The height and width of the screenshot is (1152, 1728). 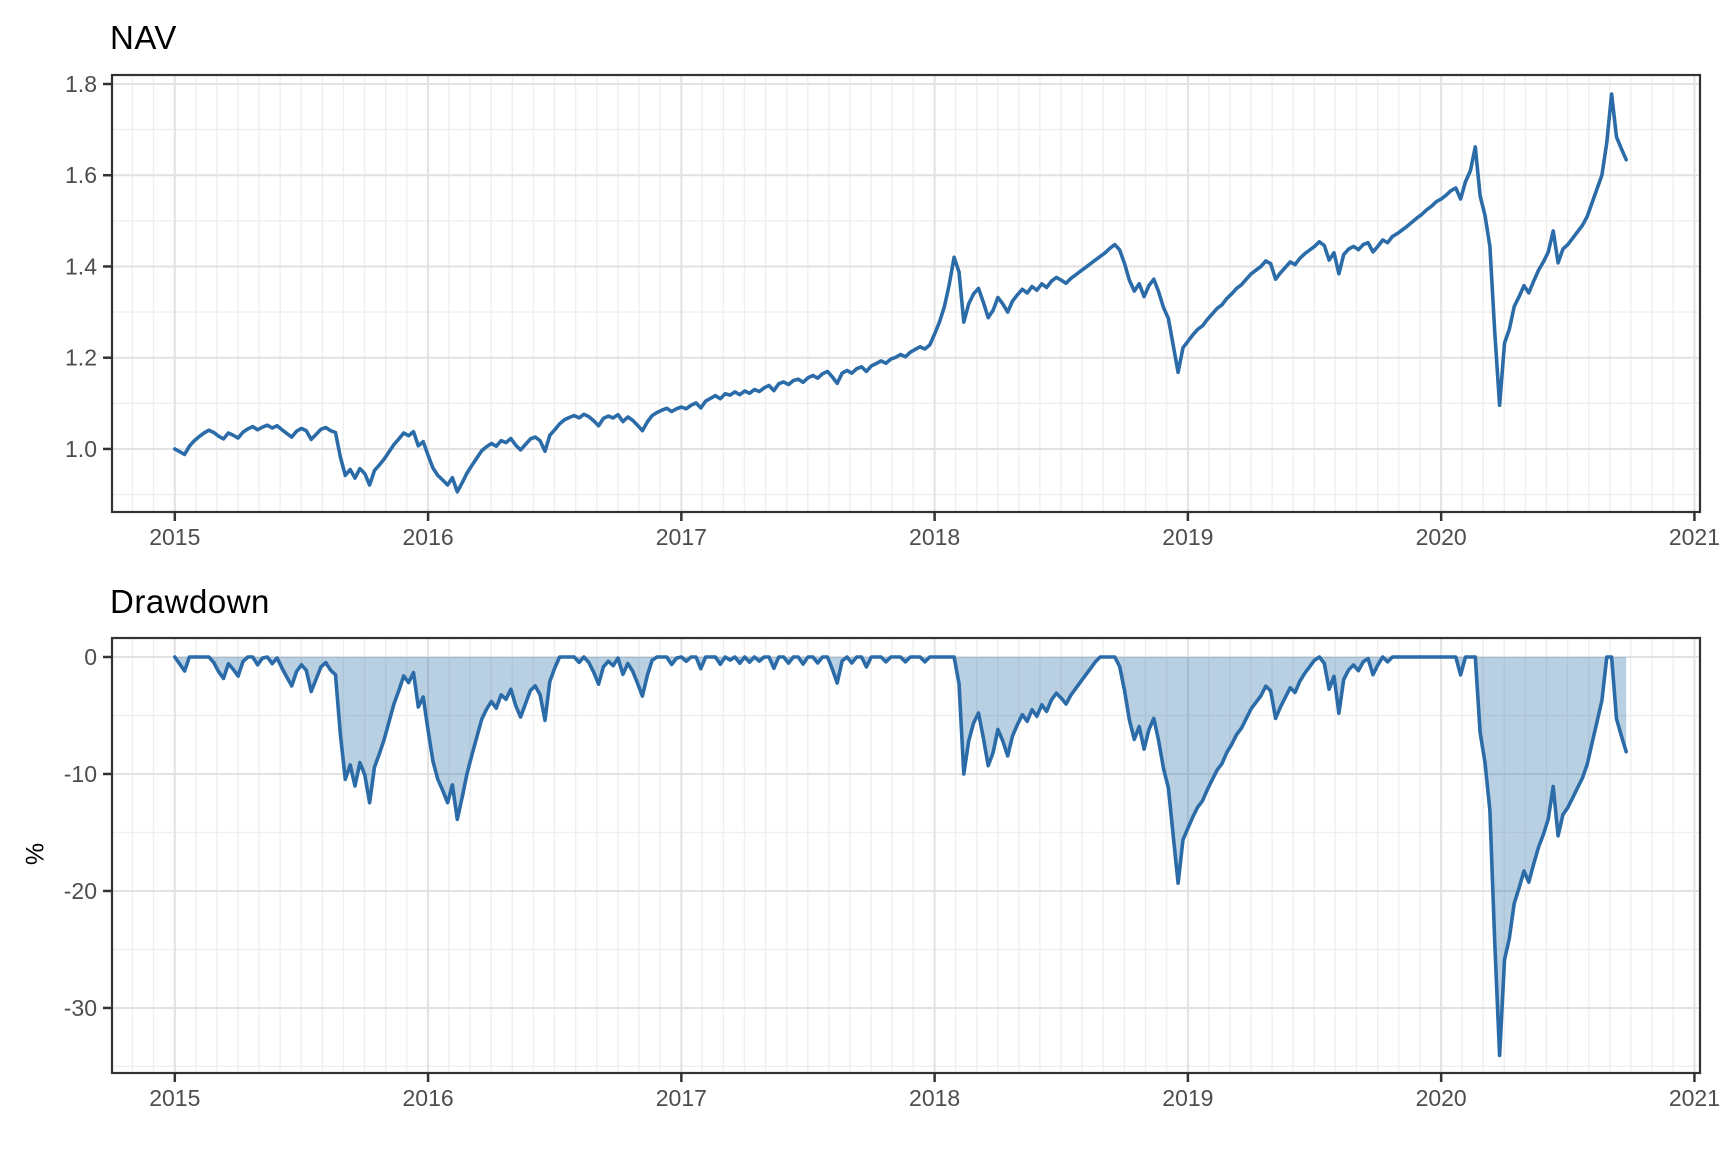 I want to click on svg-text: 1.6, so click(x=81, y=175).